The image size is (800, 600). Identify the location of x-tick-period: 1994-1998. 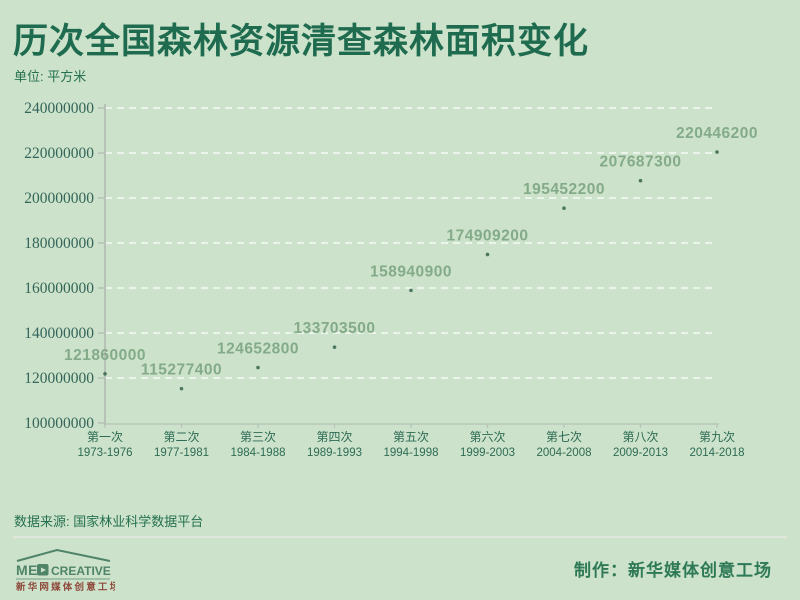
(411, 453).